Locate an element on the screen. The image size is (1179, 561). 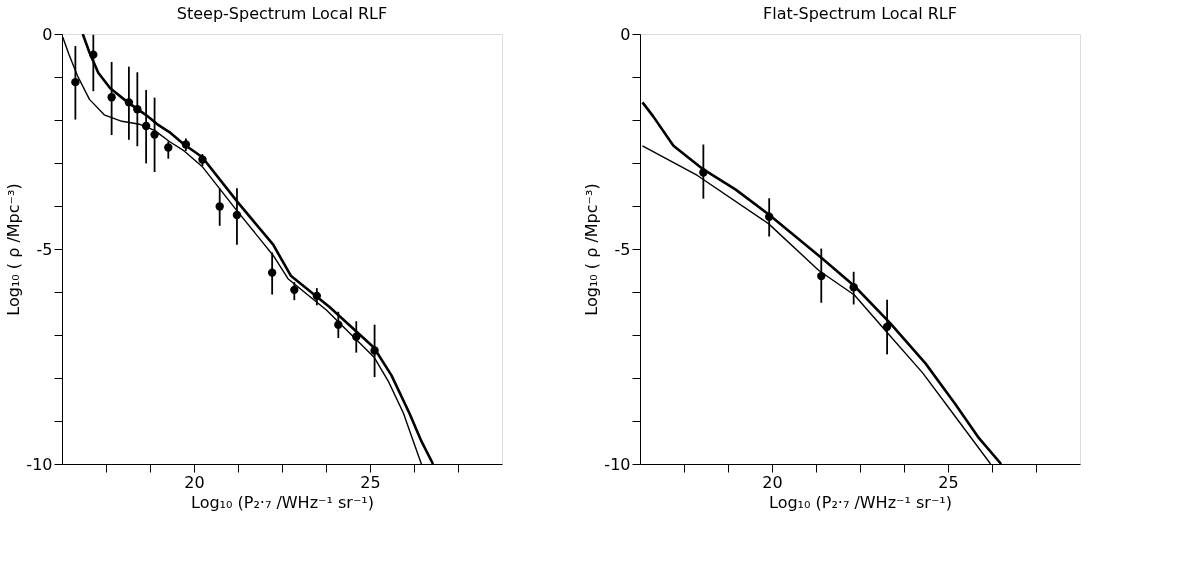
chart-title: Flat-Spectrum Local RLF is located at coordinates (860, 13).